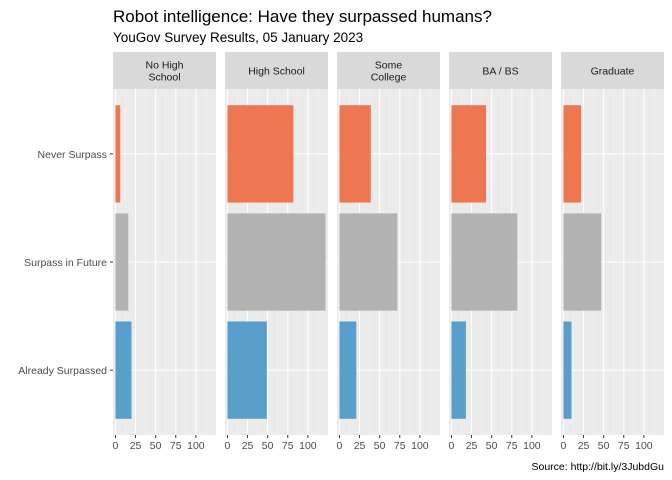 This screenshot has height=480, width=672. What do you see at coordinates (389, 66) in the screenshot?
I see `facet-strip-label: Some` at bounding box center [389, 66].